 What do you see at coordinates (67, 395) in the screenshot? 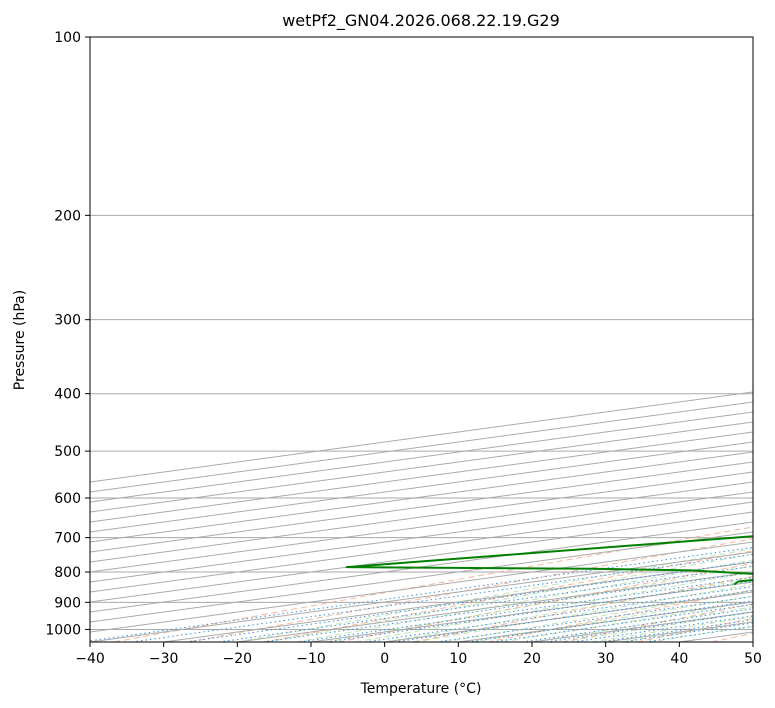
I see `y-tick-label: 400` at bounding box center [67, 395].